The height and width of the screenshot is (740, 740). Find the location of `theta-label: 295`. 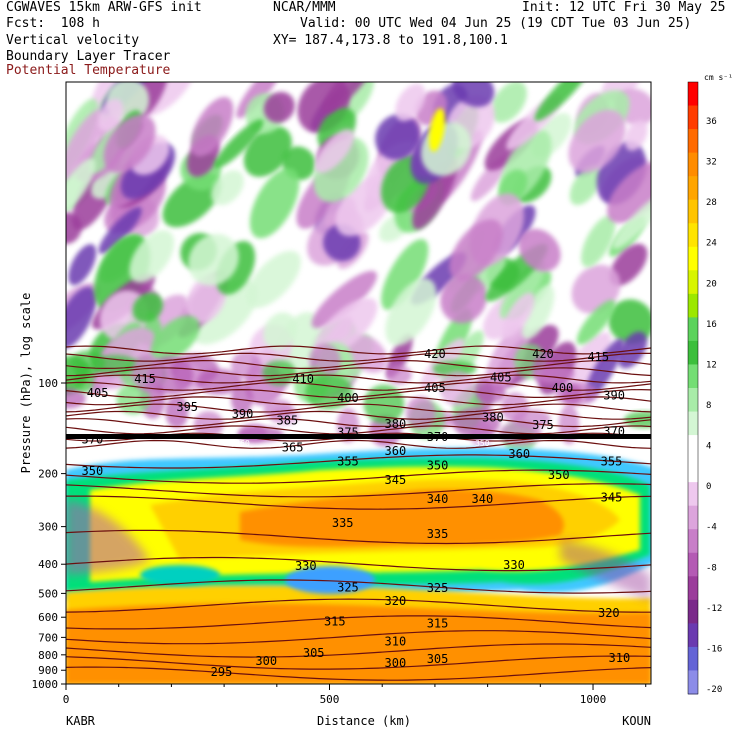

theta-label: 295 is located at coordinates (222, 672).